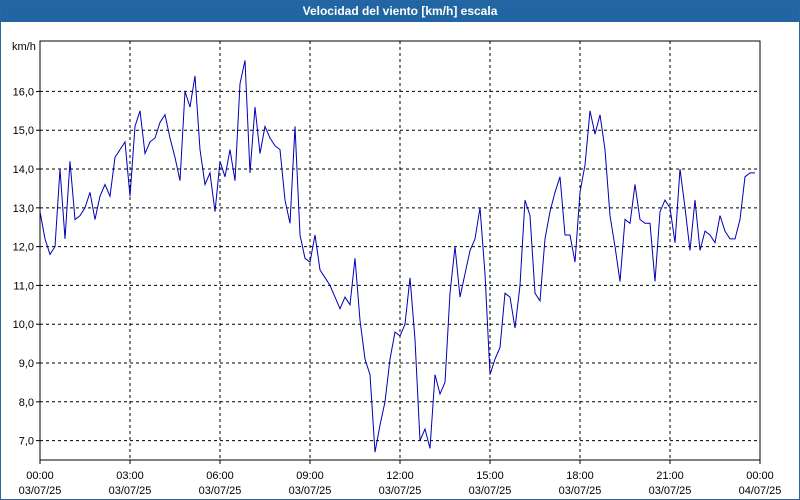 This screenshot has height=500, width=800. I want to click on y-tick-label: 11,0, so click(23, 286).